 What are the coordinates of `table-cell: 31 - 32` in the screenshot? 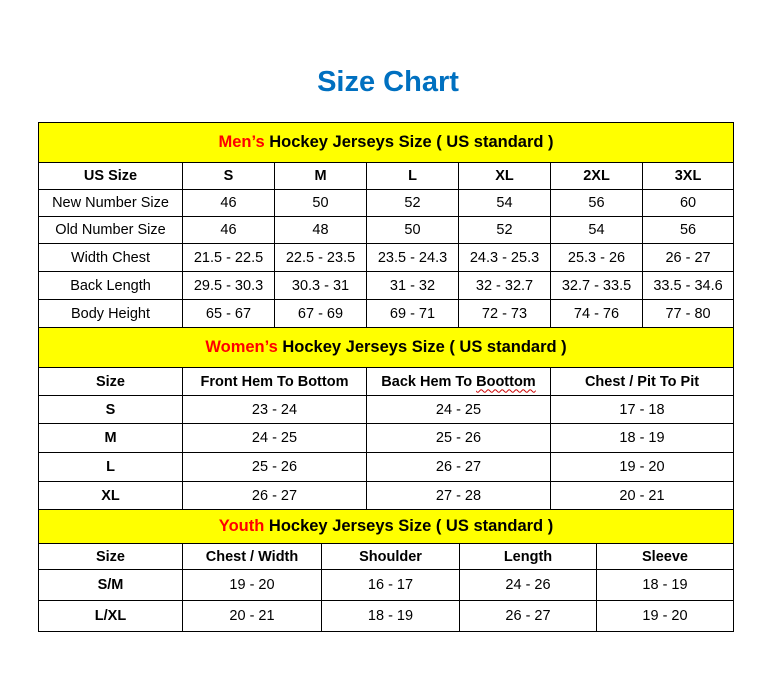 It's located at (412, 285).